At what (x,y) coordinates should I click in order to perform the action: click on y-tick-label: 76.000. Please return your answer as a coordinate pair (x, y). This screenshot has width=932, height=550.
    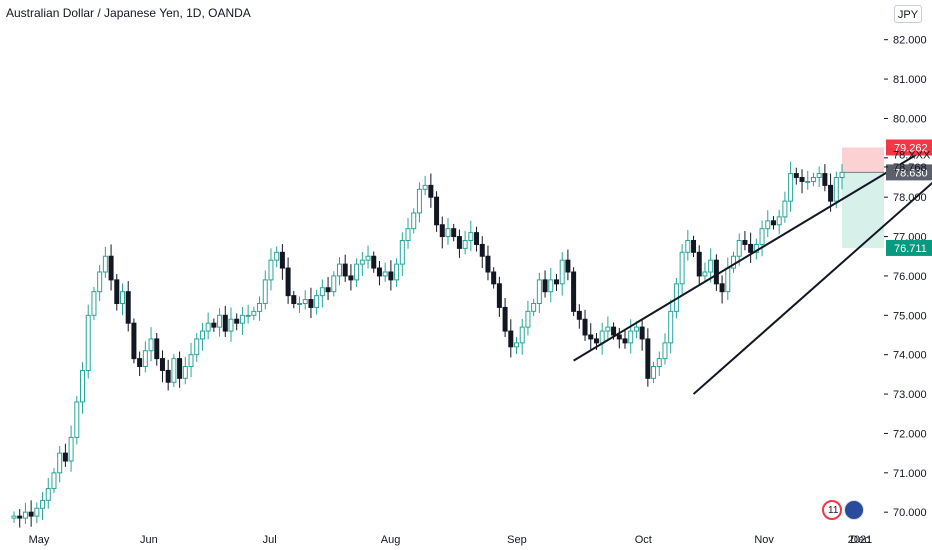
    Looking at the image, I should click on (910, 277).